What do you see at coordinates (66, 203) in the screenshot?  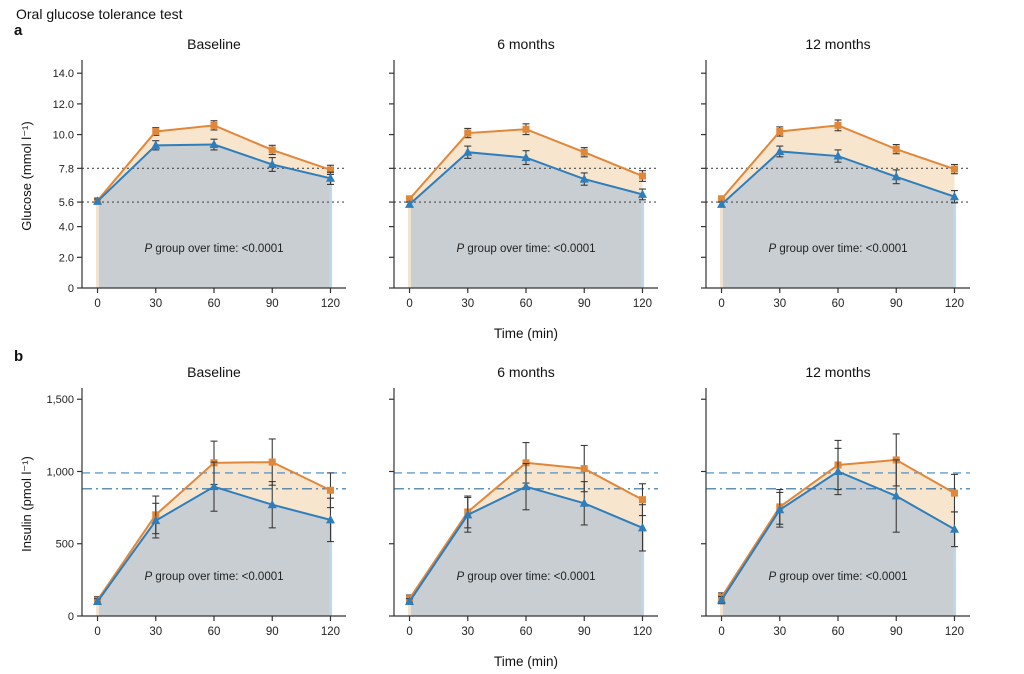 I see `svg-text: 5.6` at bounding box center [66, 203].